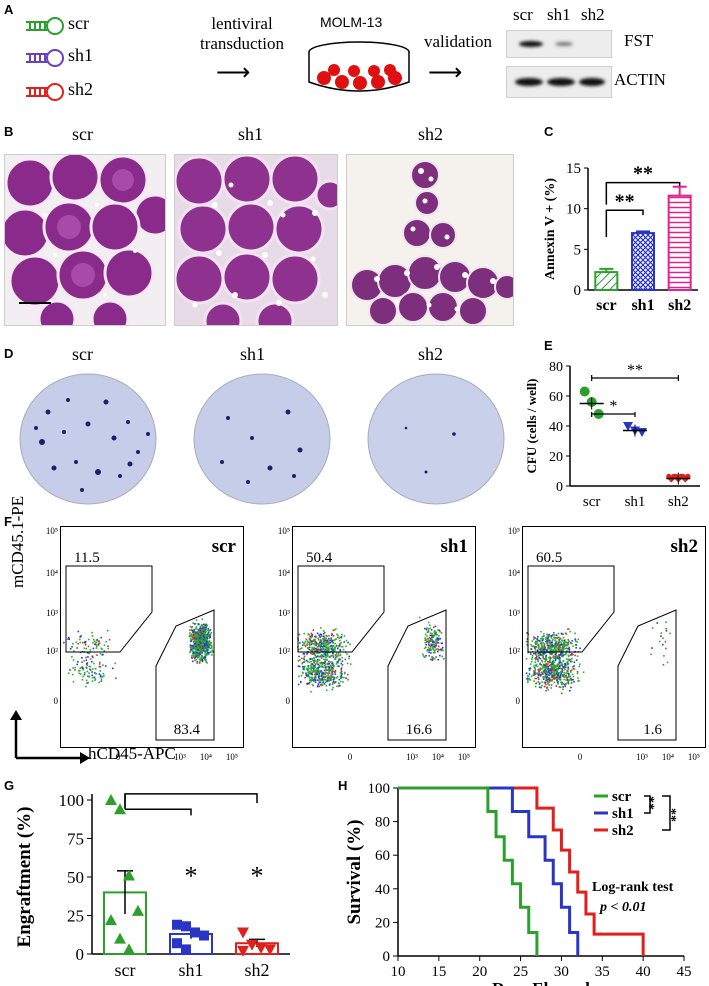 The width and height of the screenshot is (709, 986). What do you see at coordinates (382, 923) in the screenshot?
I see `y-tick-label: 20` at bounding box center [382, 923].